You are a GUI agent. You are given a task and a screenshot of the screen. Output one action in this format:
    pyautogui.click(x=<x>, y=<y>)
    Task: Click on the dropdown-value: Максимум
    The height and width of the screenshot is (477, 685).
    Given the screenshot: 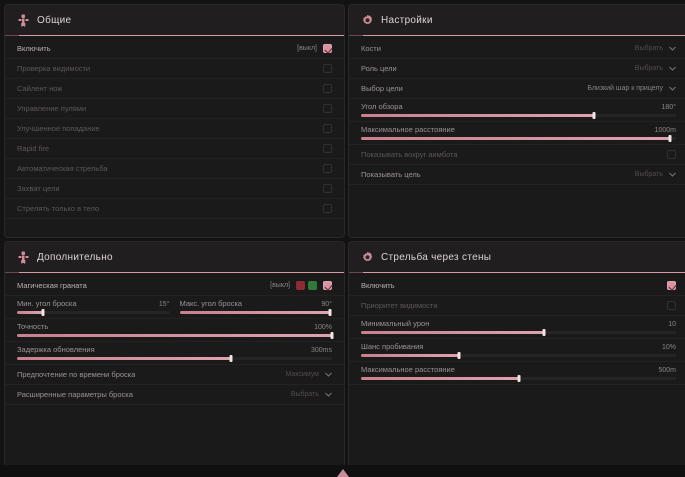 What is the action you would take?
    pyautogui.click(x=302, y=374)
    